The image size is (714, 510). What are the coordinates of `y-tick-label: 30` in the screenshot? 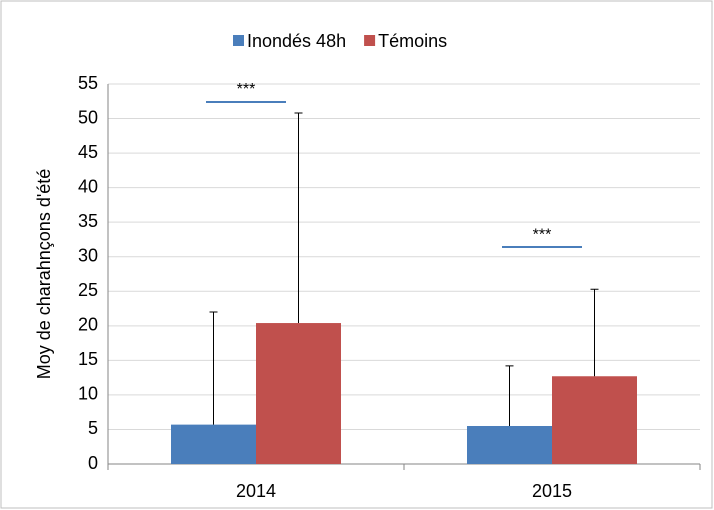 It's located at (88, 255).